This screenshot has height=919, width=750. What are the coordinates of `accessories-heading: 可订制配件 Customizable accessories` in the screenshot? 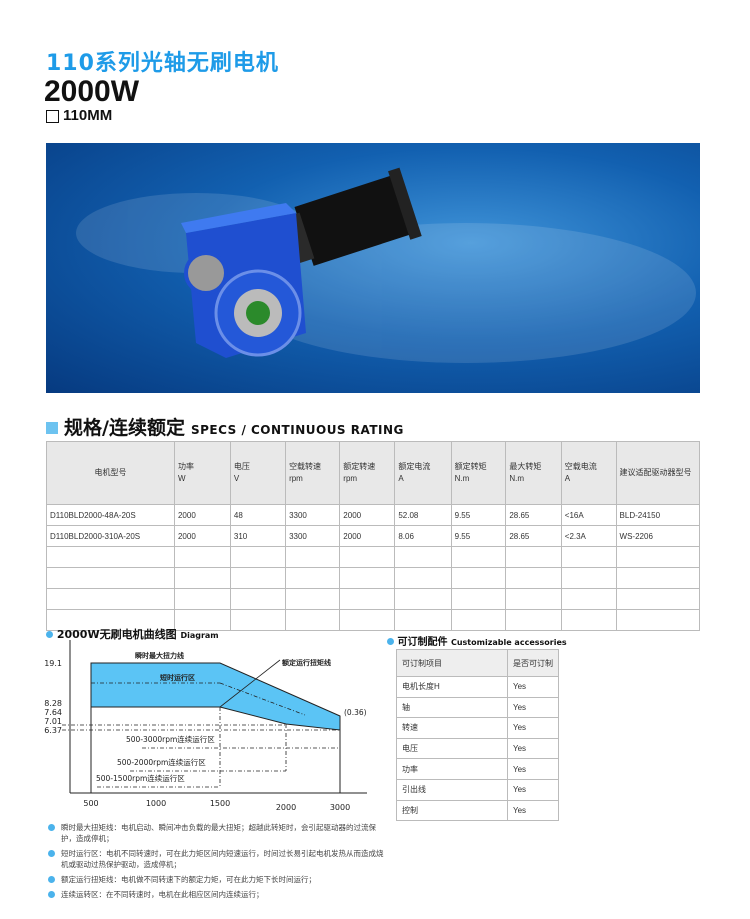 It's located at (477, 640).